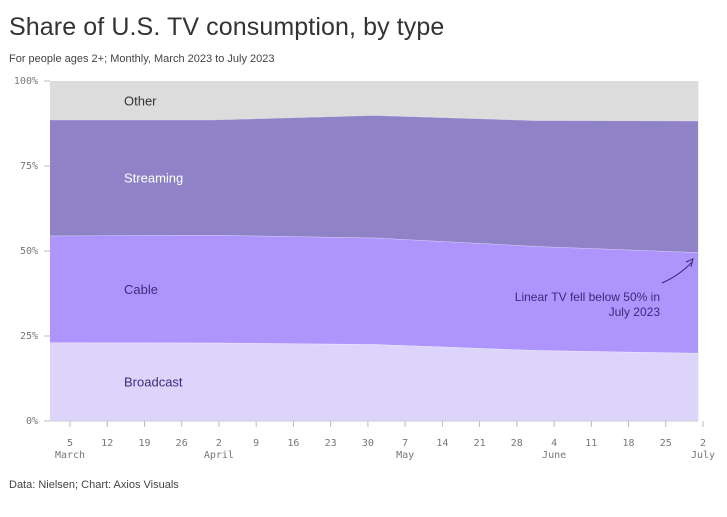 Image resolution: width=727 pixels, height=517 pixels. I want to click on area-broadcast, so click(374, 381).